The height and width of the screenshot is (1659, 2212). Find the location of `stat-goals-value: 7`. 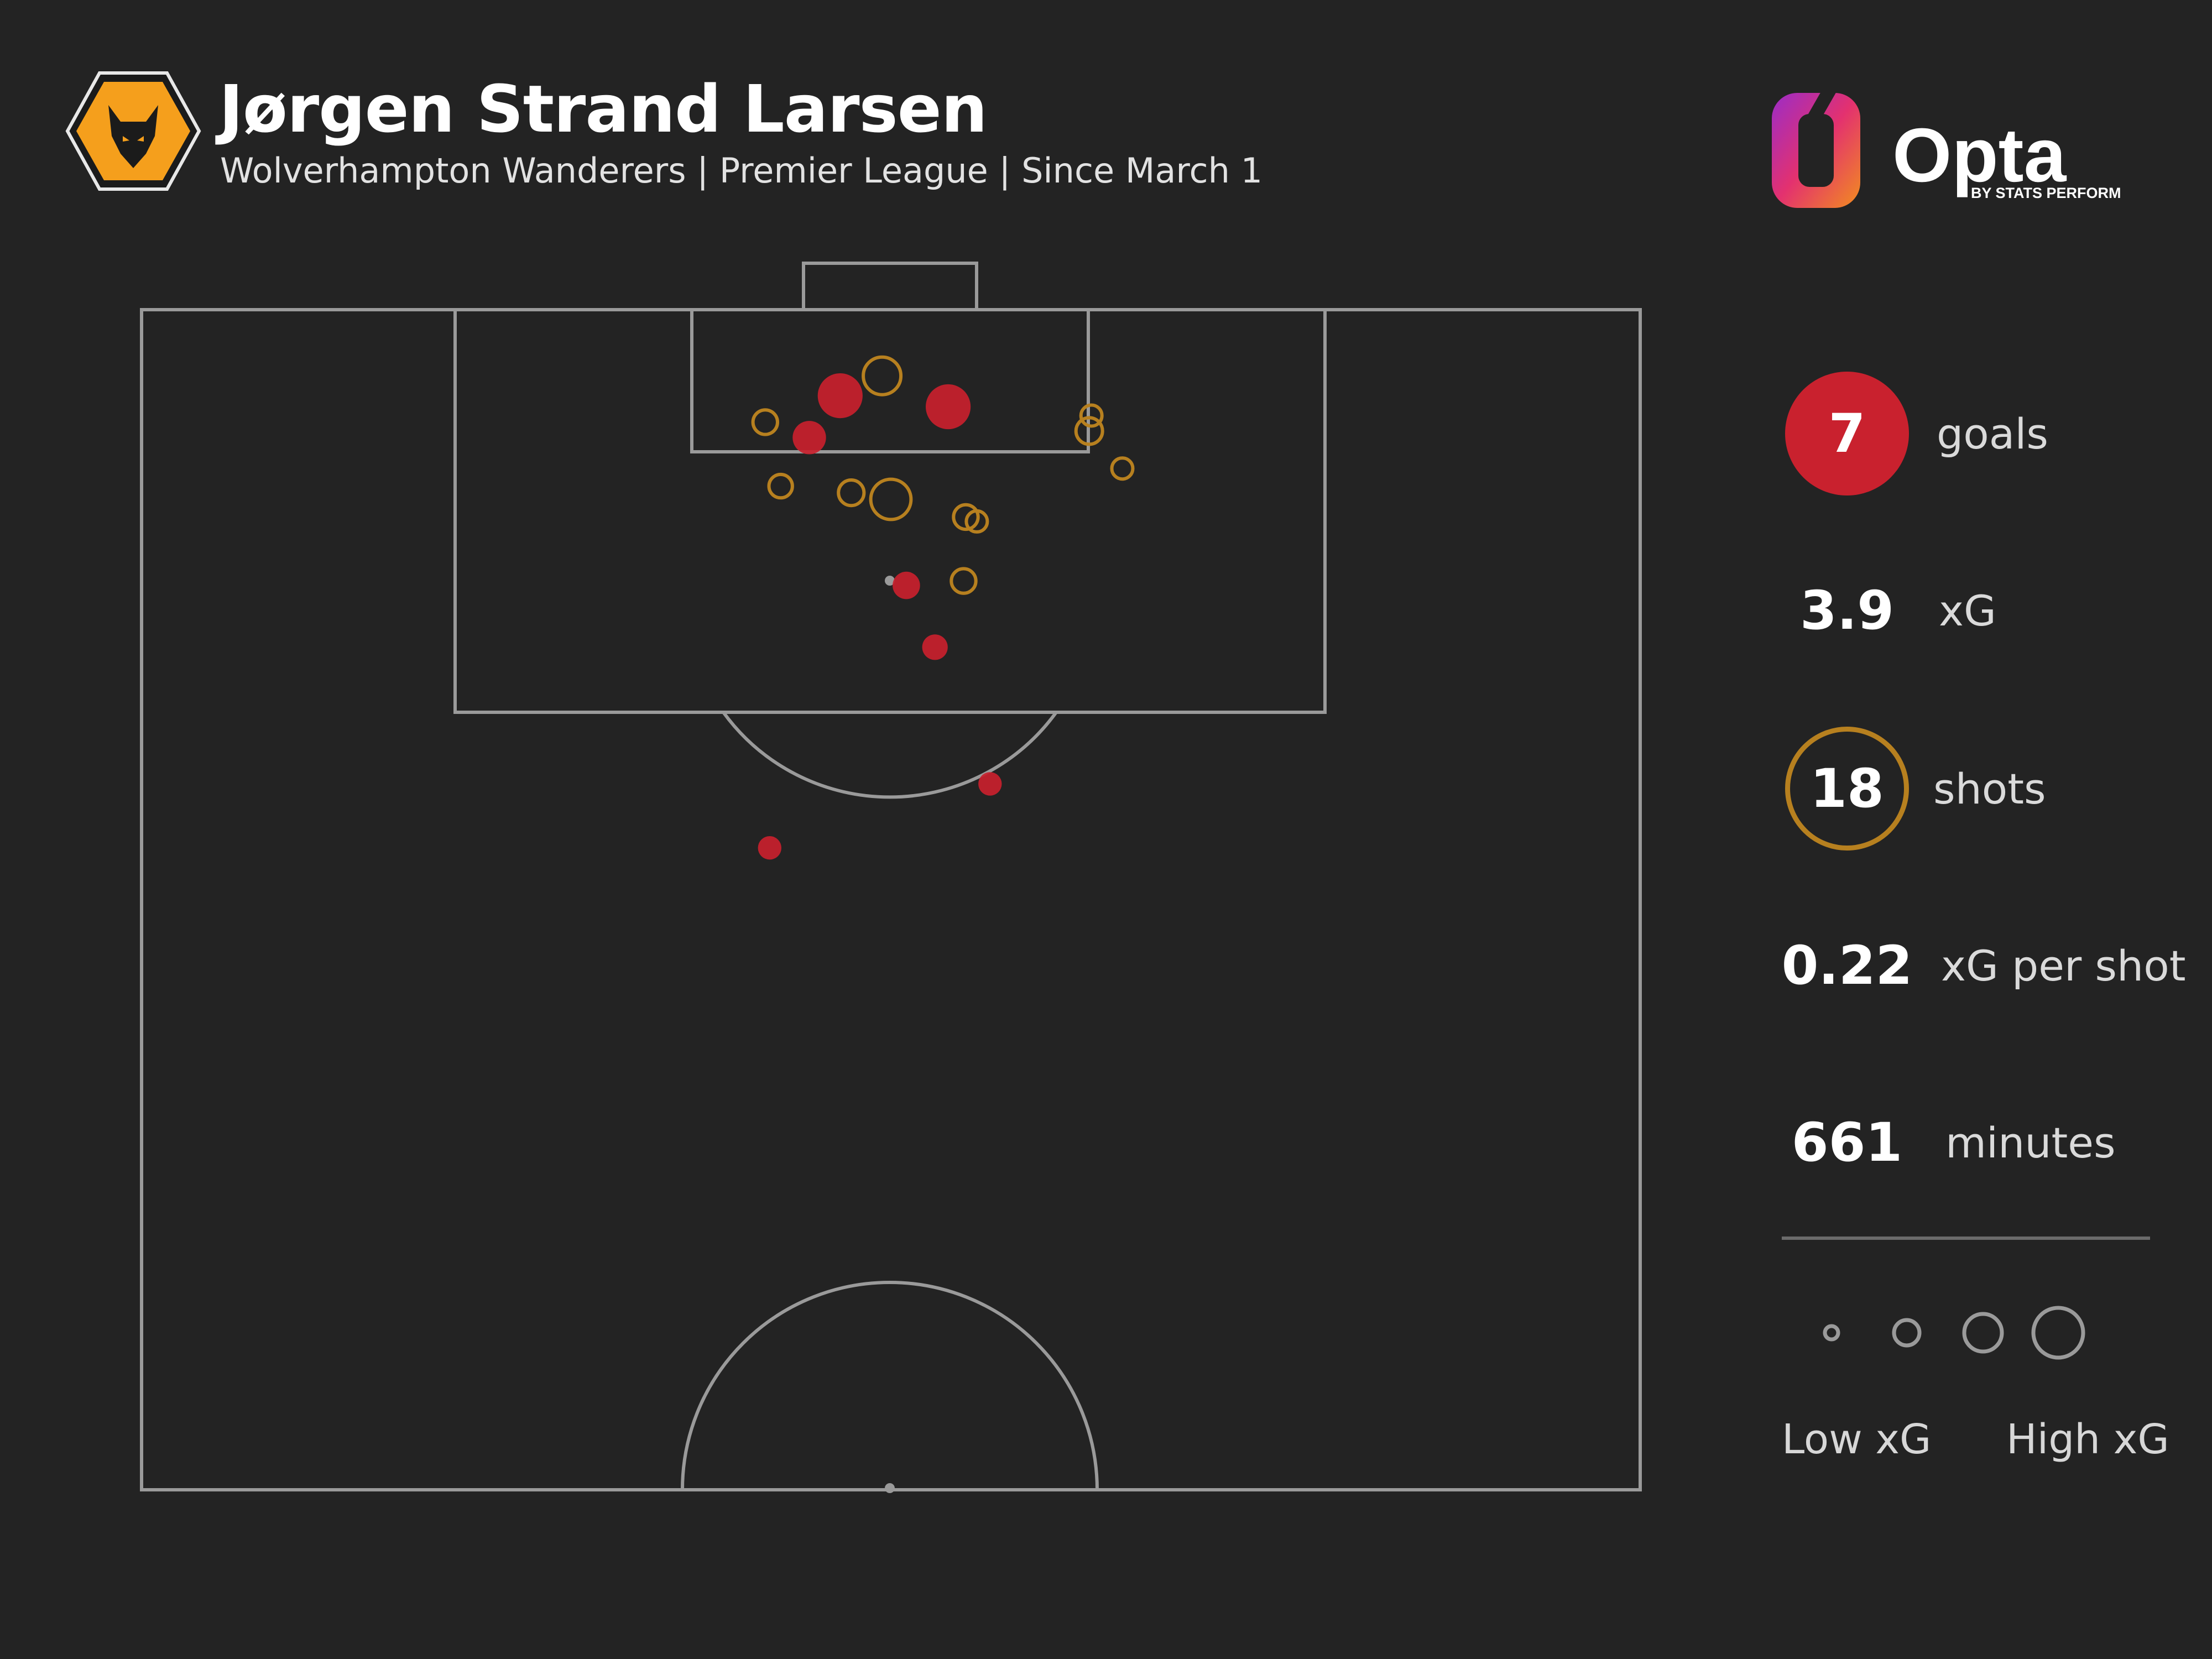

stat-goals-value: 7 is located at coordinates (1847, 434).